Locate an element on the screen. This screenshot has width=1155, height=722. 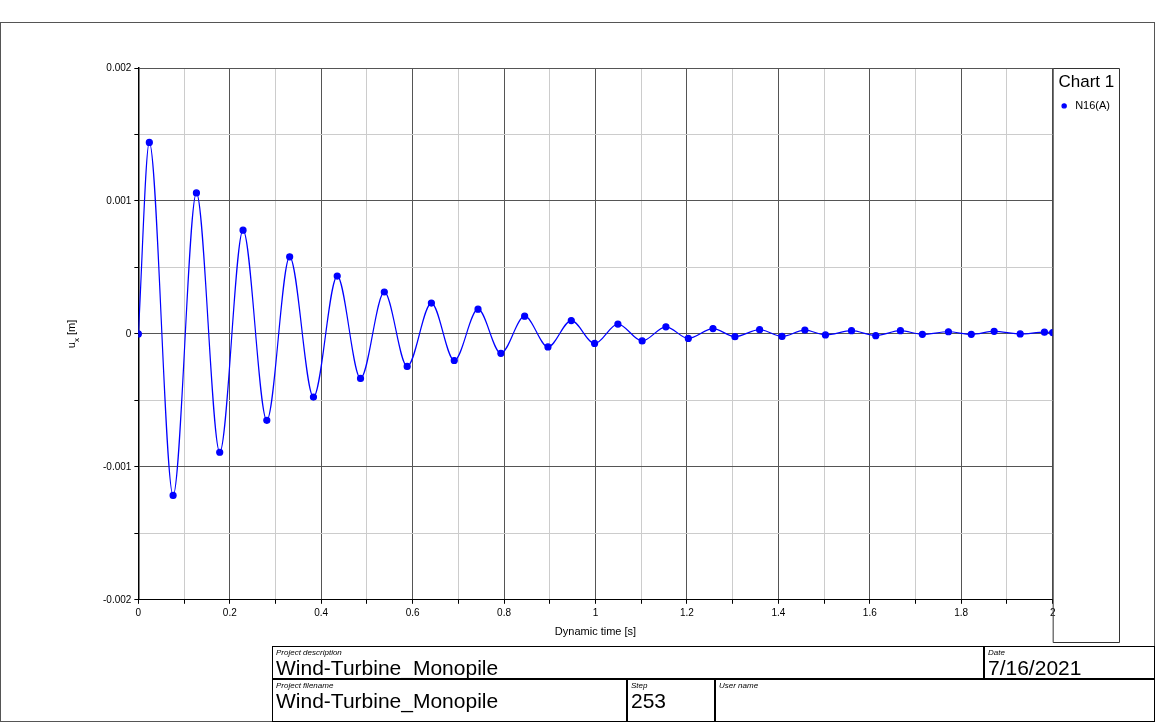
y-tick-label: -0.001 is located at coordinates (117, 466).